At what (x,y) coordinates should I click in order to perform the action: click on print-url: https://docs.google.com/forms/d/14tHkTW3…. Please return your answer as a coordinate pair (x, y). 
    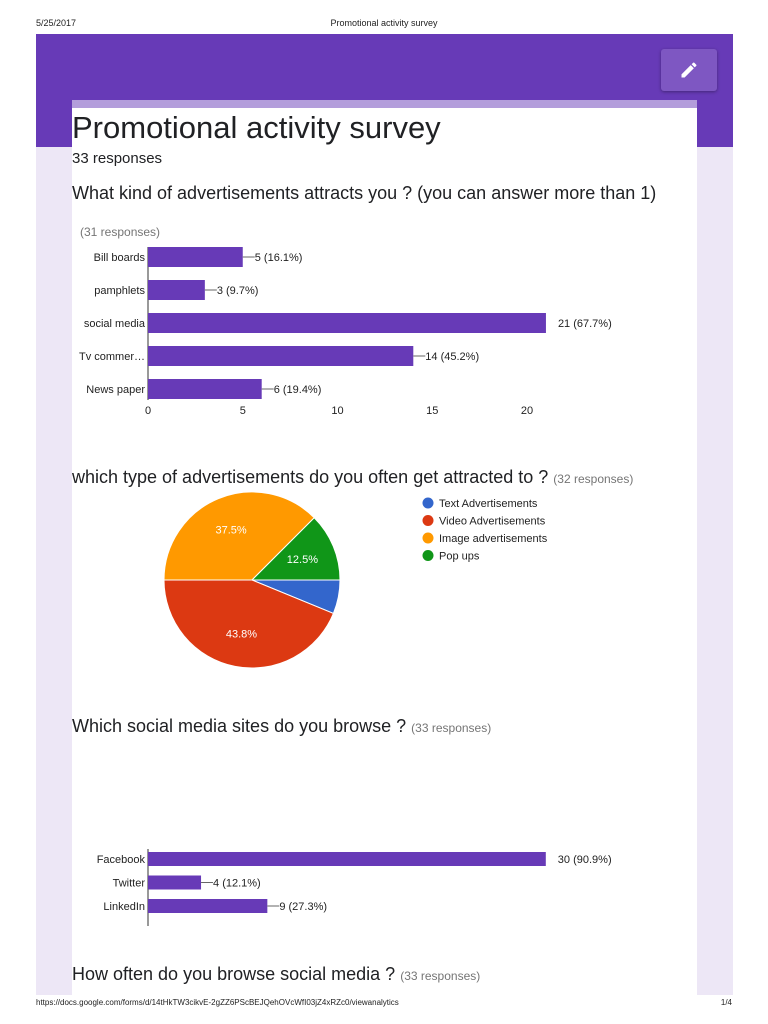
    Looking at the image, I should click on (217, 1002).